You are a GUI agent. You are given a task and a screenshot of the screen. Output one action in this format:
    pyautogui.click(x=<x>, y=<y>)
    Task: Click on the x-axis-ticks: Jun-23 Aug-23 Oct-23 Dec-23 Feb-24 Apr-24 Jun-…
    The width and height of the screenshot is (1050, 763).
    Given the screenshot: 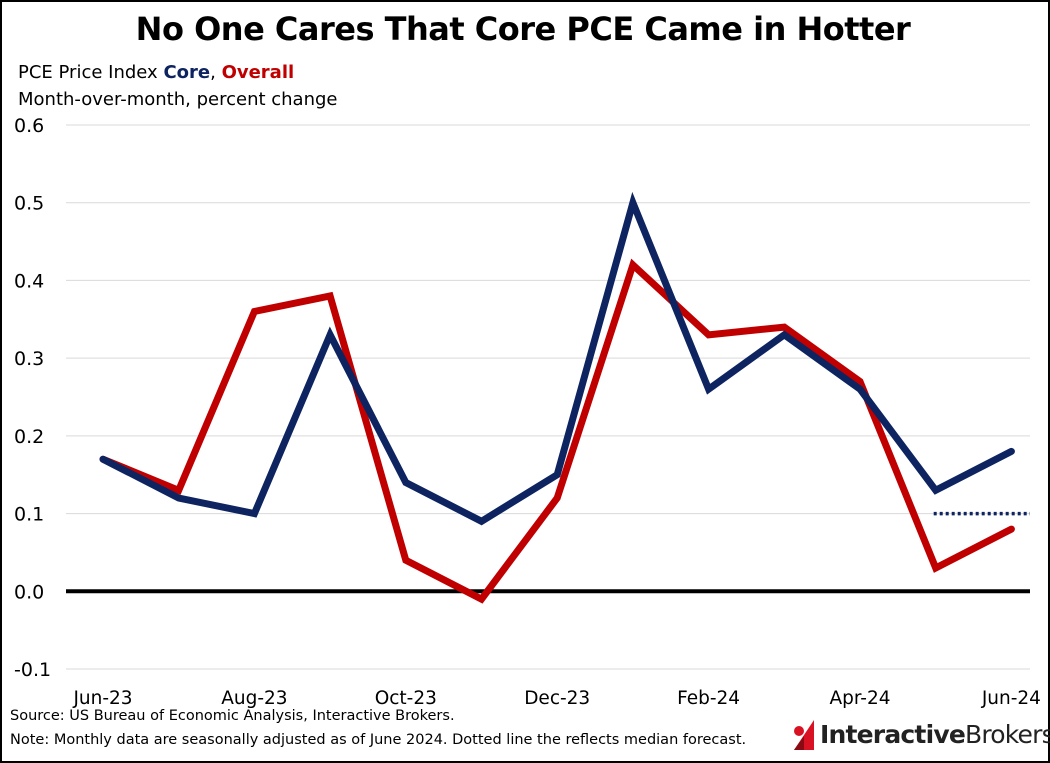 What is the action you would take?
    pyautogui.click(x=556, y=698)
    